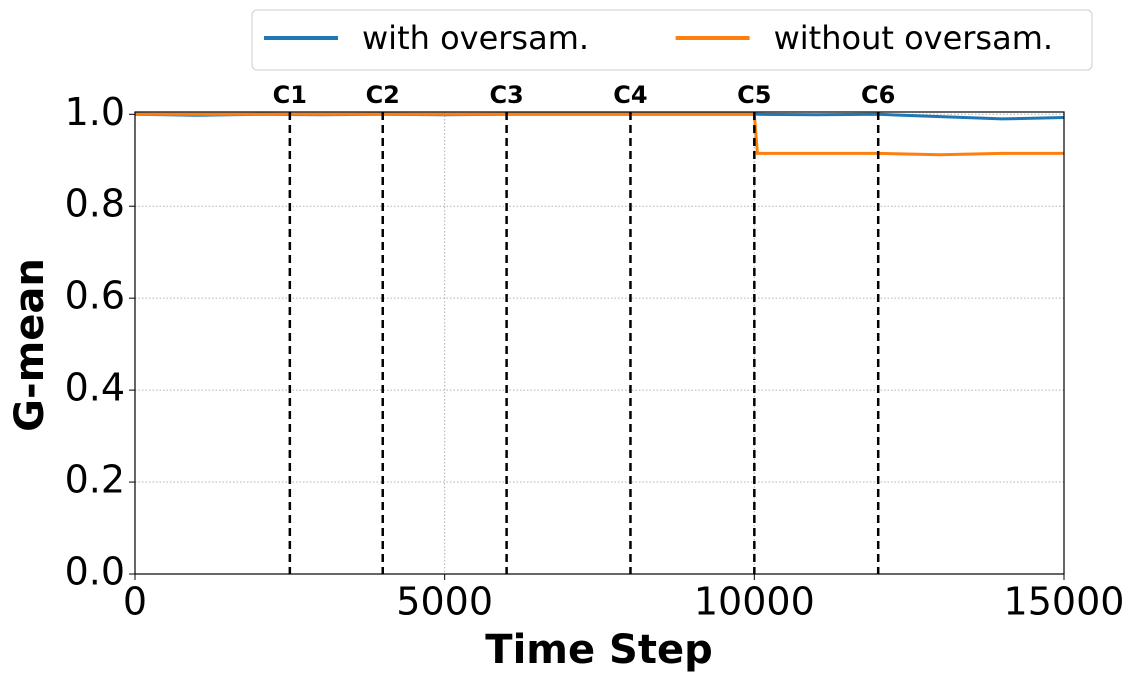 The image size is (1139, 683). What do you see at coordinates (95, 112) in the screenshot?
I see `y-tick-label: 1.0` at bounding box center [95, 112].